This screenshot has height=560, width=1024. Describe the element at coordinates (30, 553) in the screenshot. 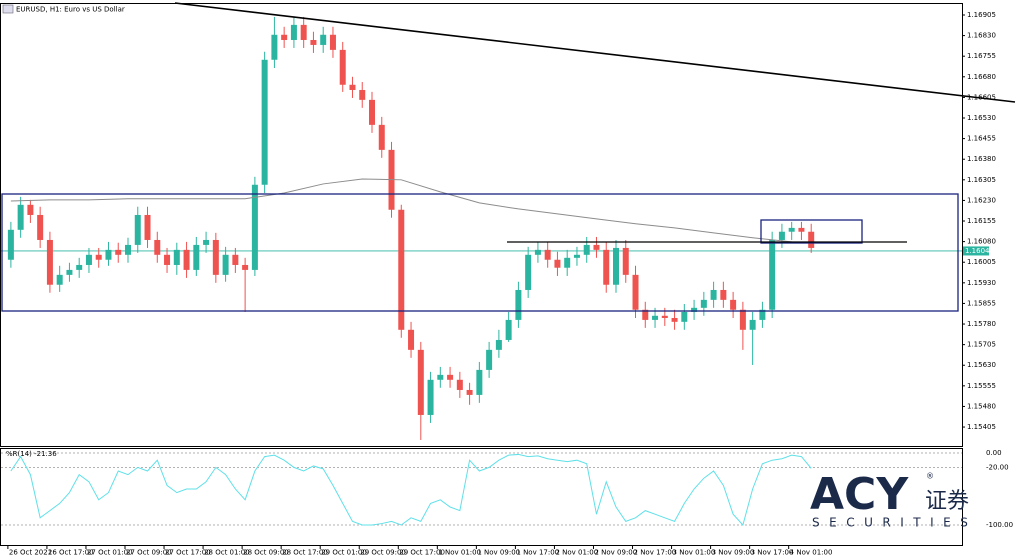

I see `x-tick-label: 26 Oct 2021` at that location.